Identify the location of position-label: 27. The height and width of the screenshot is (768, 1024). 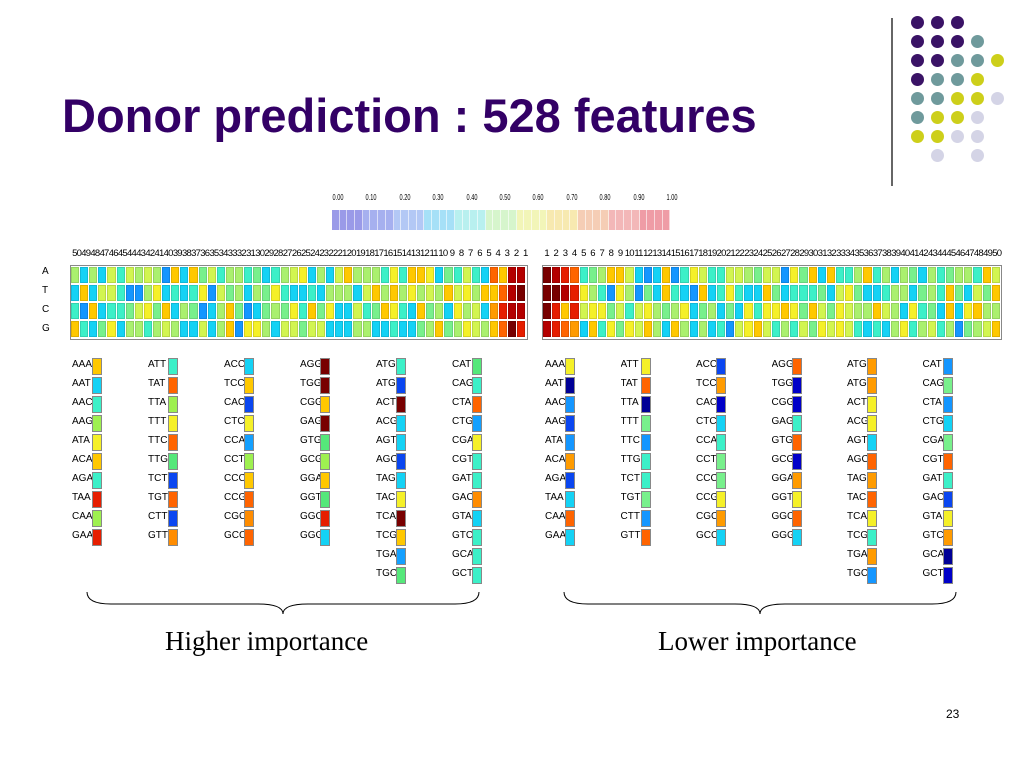
(287, 253).